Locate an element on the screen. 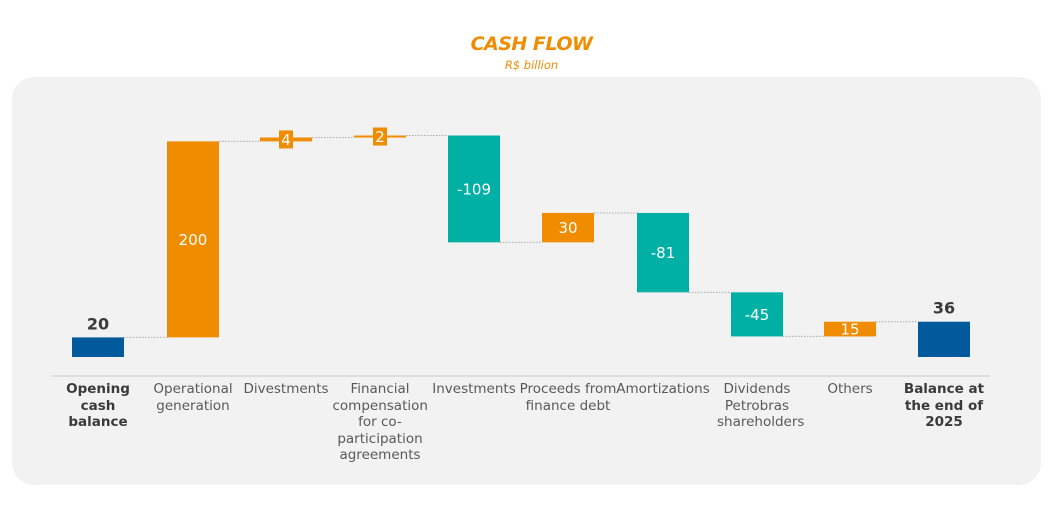 The image size is (1063, 510). category-label-9: Balance at the end of 2025 is located at coordinates (944, 405).